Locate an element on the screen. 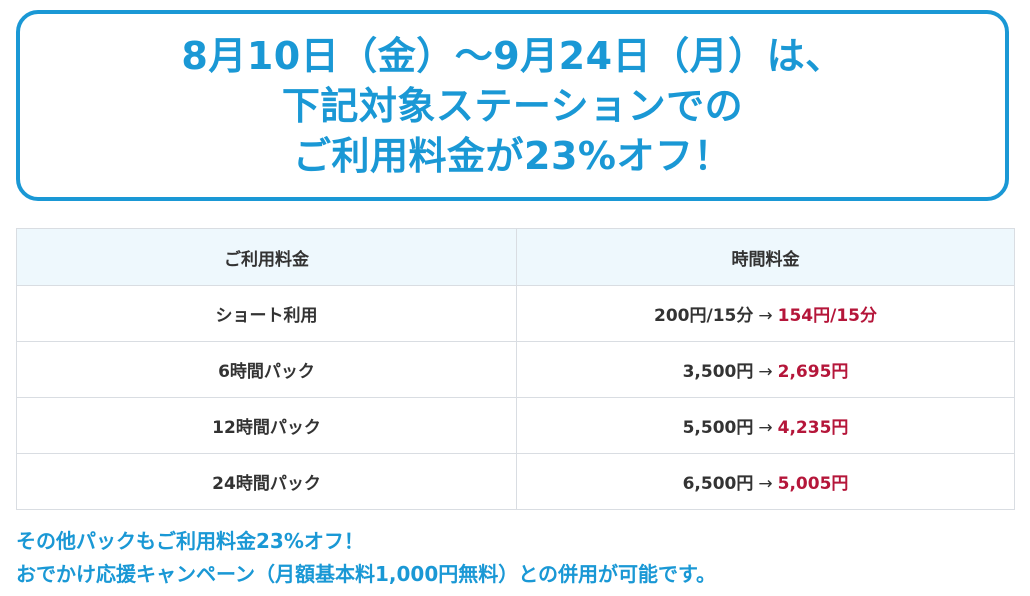 This screenshot has width=1030, height=596. old-price: 5,500円 is located at coordinates (718, 428).